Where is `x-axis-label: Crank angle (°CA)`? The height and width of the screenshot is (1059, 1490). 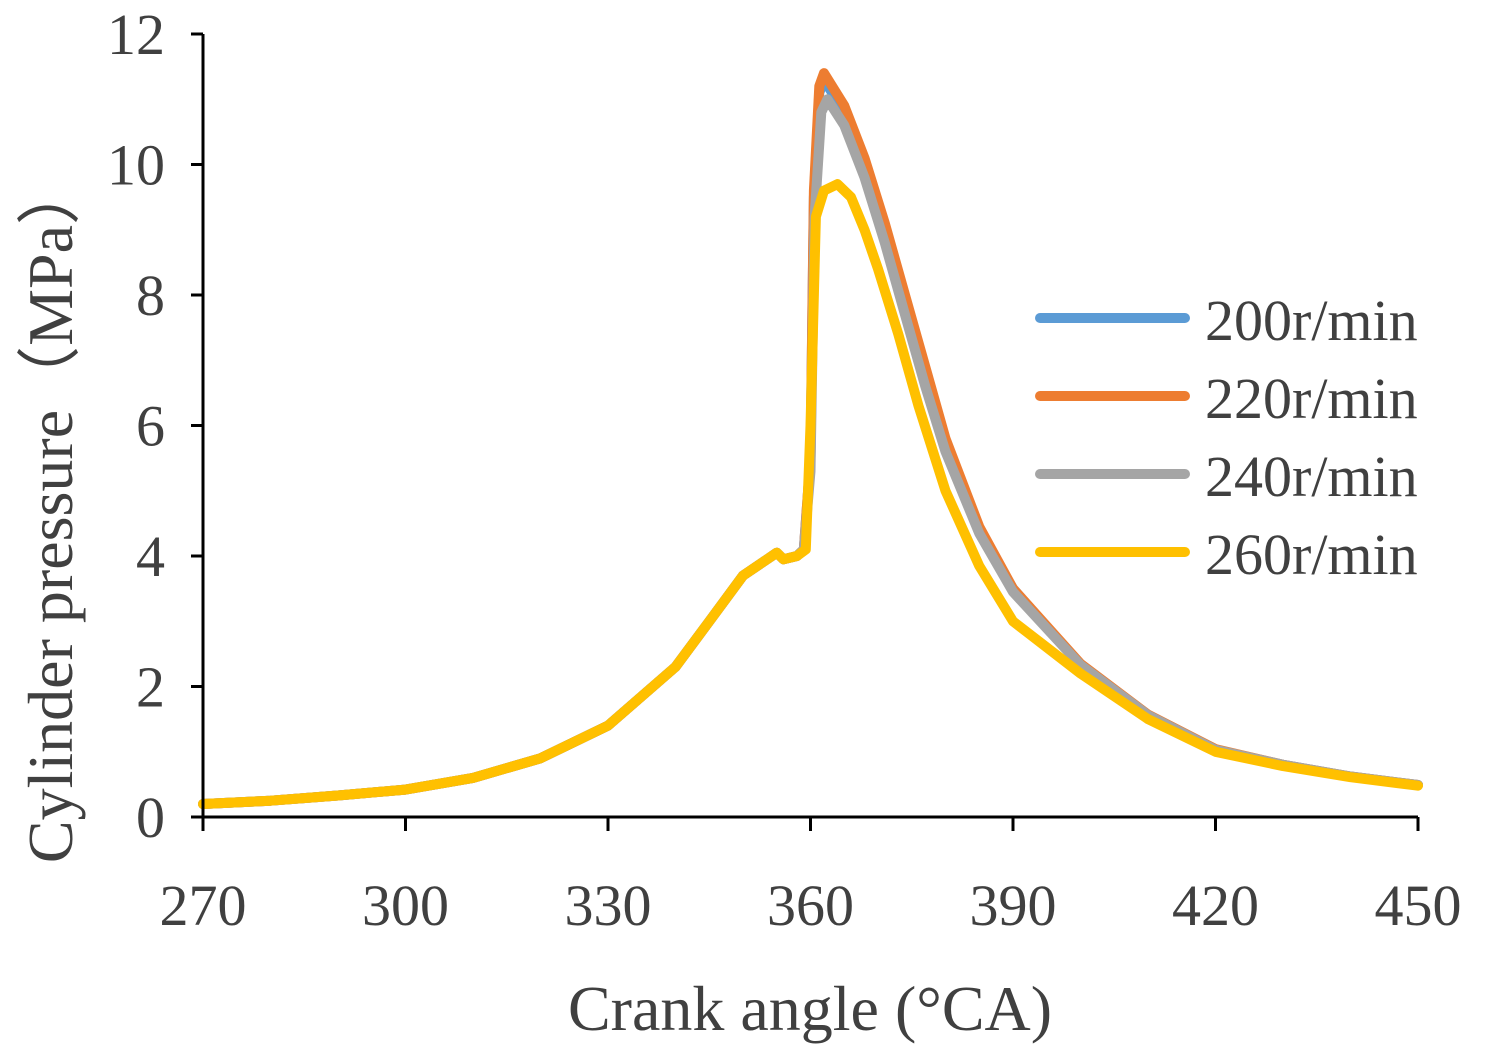
x-axis-label: Crank angle (°CA) is located at coordinates (810, 1008).